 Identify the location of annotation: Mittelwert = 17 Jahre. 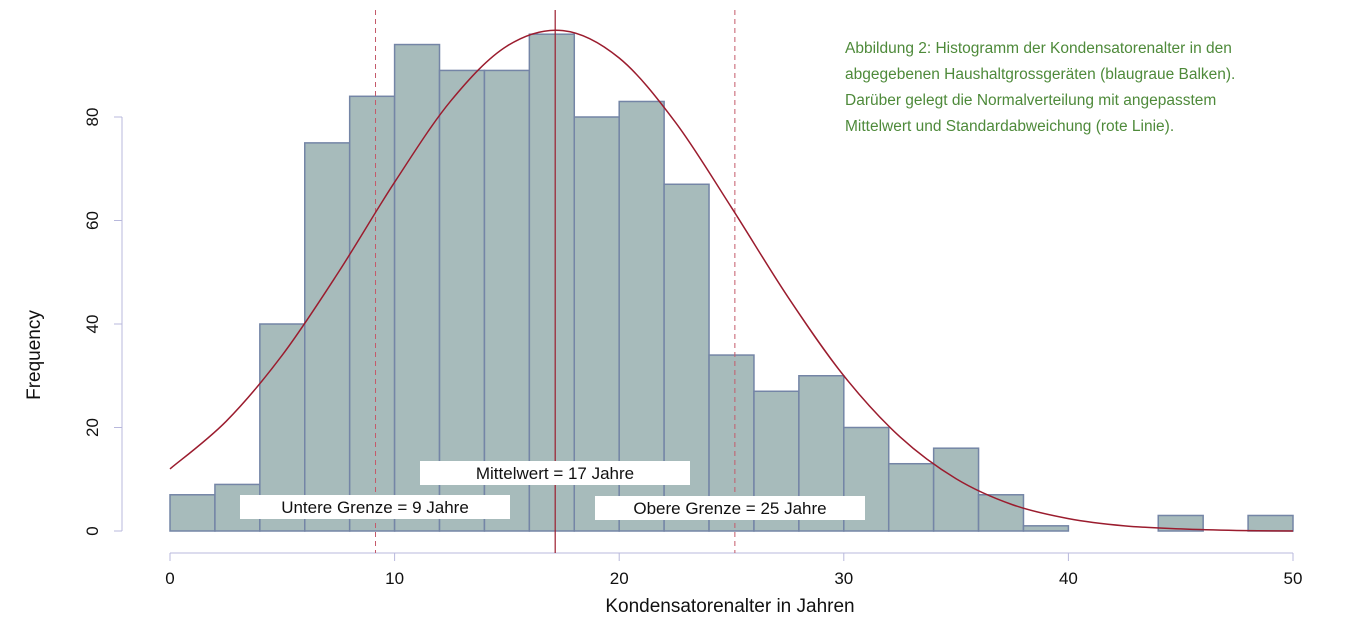
(555, 473).